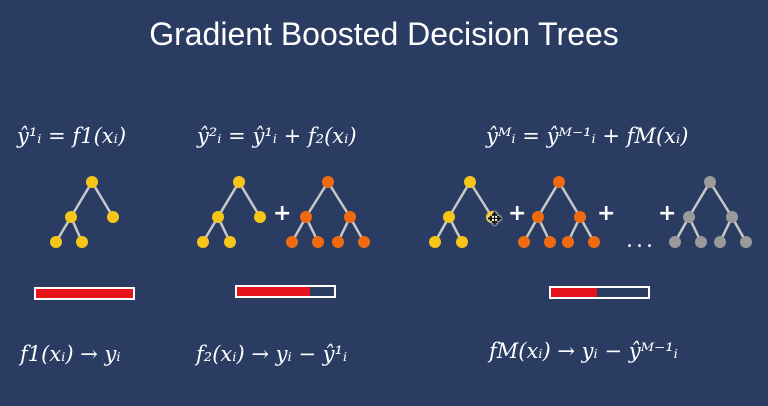  I want to click on plus-sign-1: +, so click(282, 213).